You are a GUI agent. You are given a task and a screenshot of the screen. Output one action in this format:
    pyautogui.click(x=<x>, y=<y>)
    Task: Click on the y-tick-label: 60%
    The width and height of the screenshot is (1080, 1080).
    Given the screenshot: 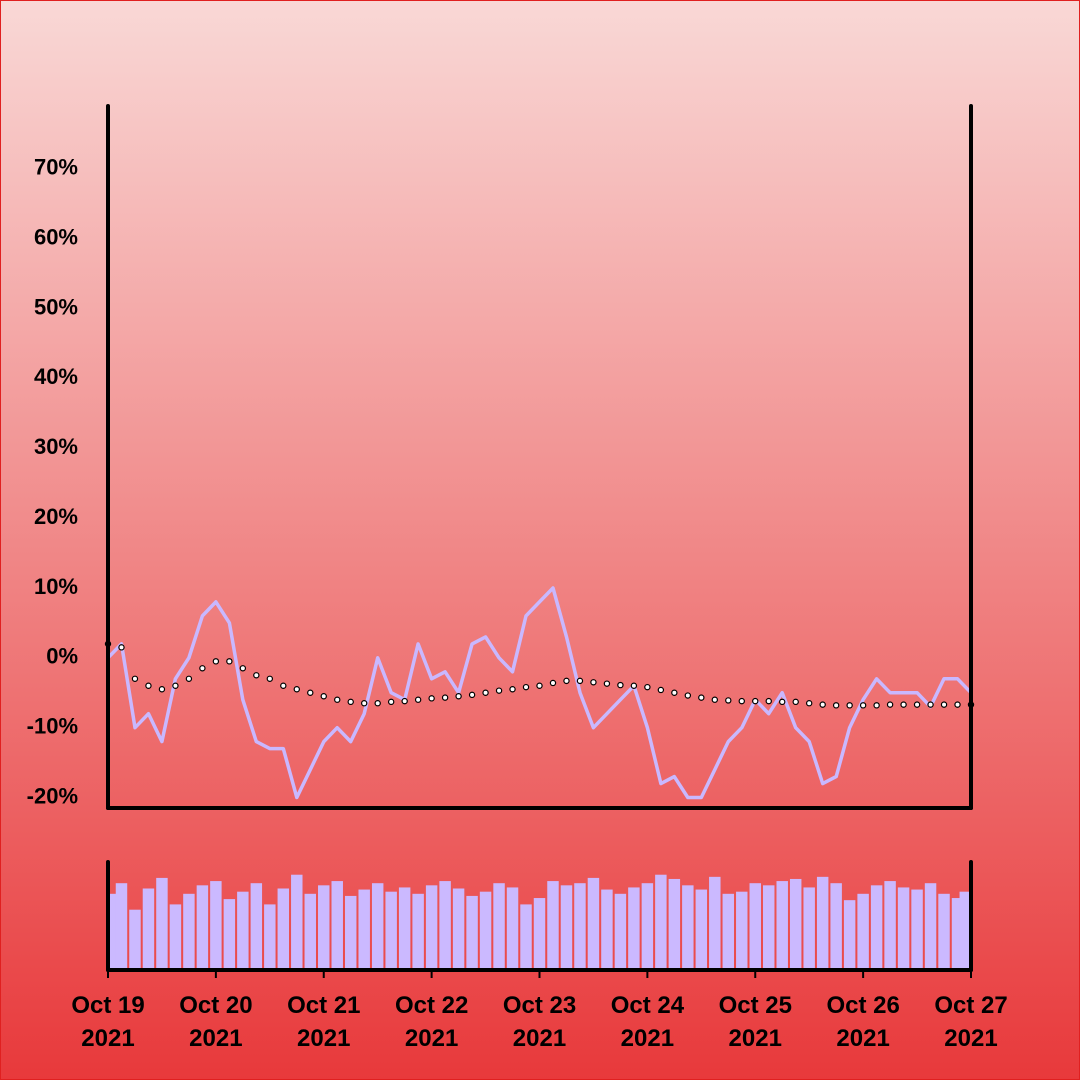 What is the action you would take?
    pyautogui.click(x=56, y=237)
    